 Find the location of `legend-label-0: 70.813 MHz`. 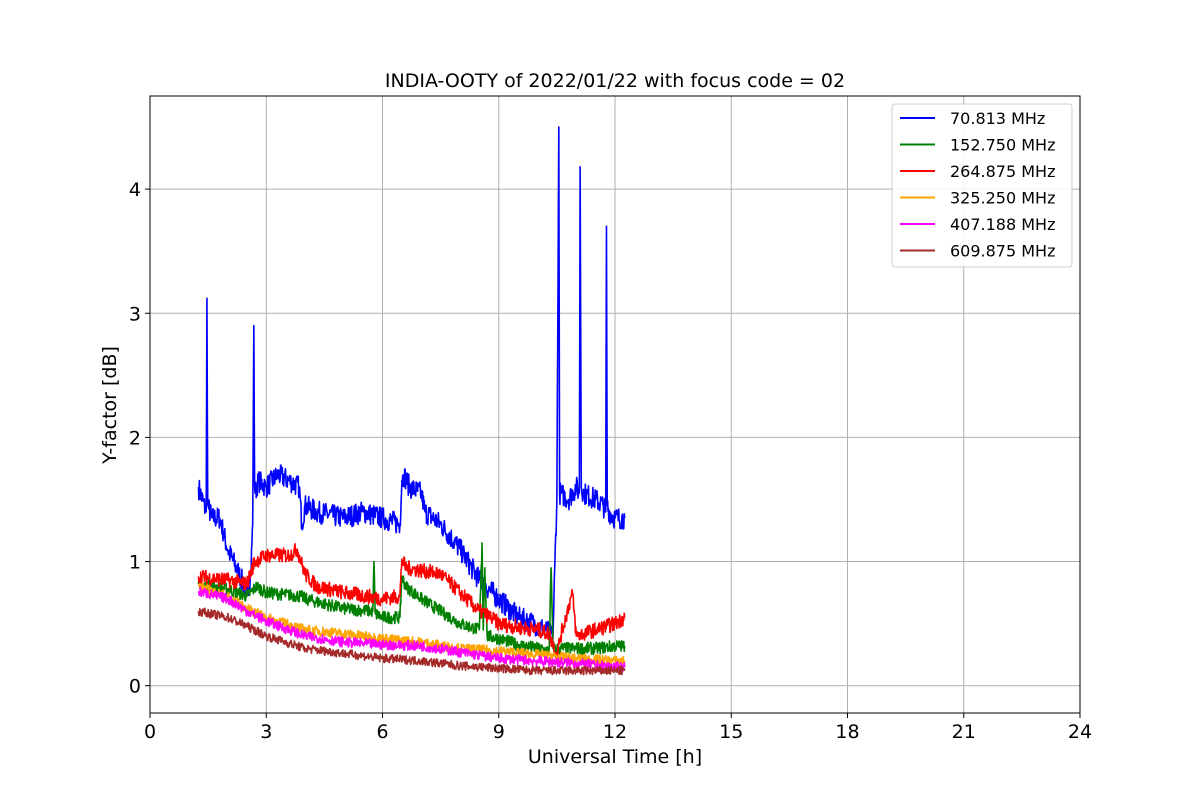

legend-label-0: 70.813 MHz is located at coordinates (997, 118).